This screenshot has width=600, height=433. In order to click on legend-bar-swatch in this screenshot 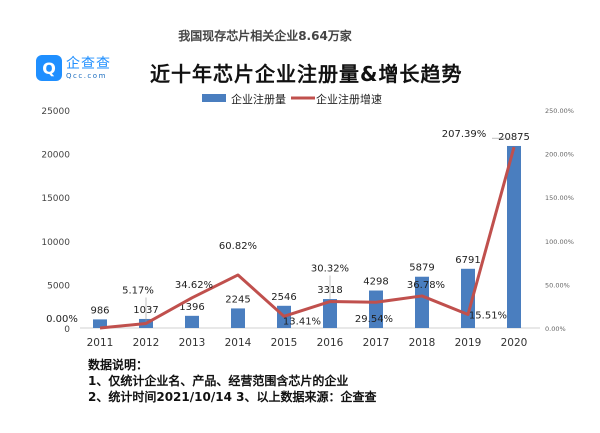, I will do `click(214, 98)`.